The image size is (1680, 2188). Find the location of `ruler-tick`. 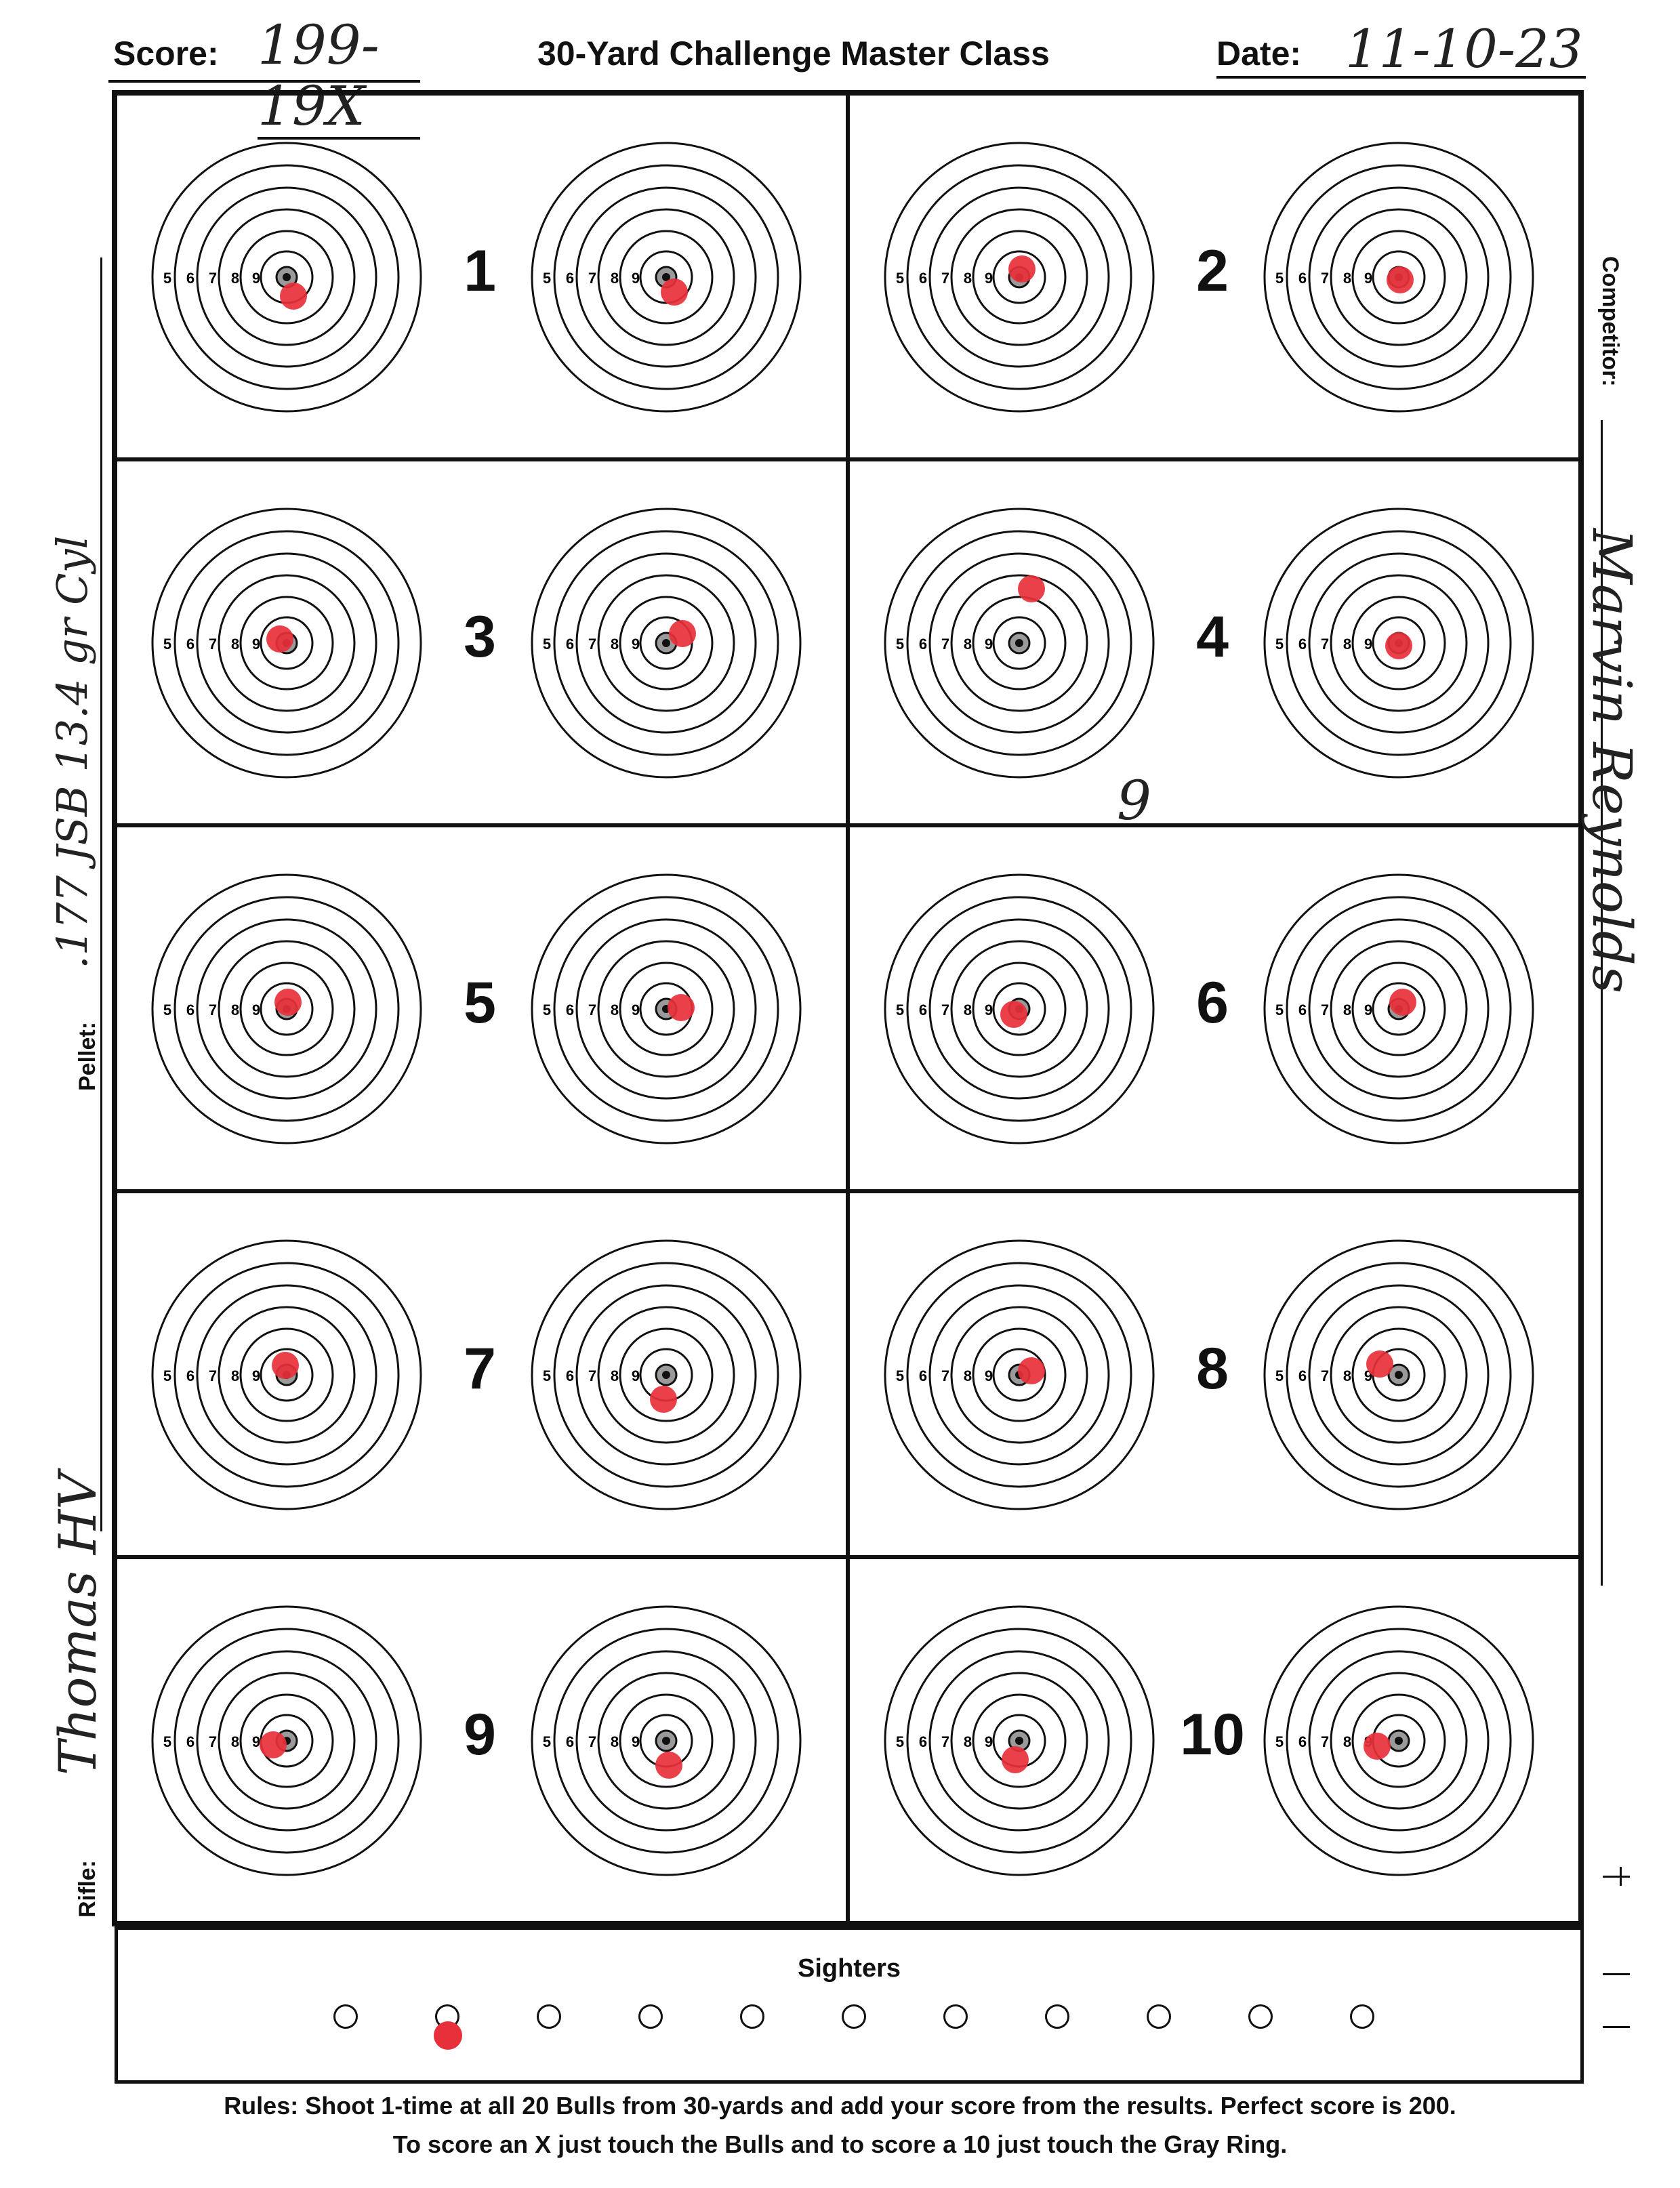

ruler-tick is located at coordinates (1617, 2027).